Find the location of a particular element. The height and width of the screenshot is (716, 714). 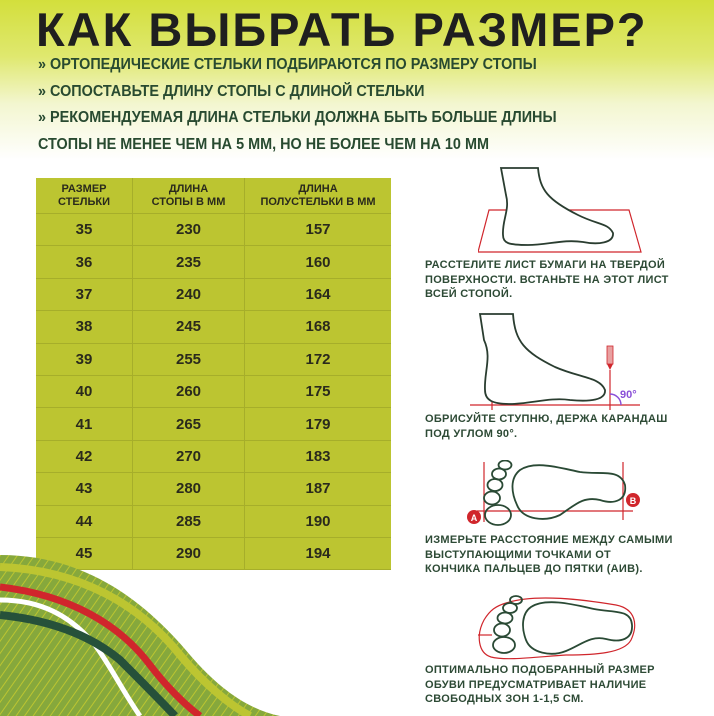

point-b-label: B is located at coordinates (633, 501).